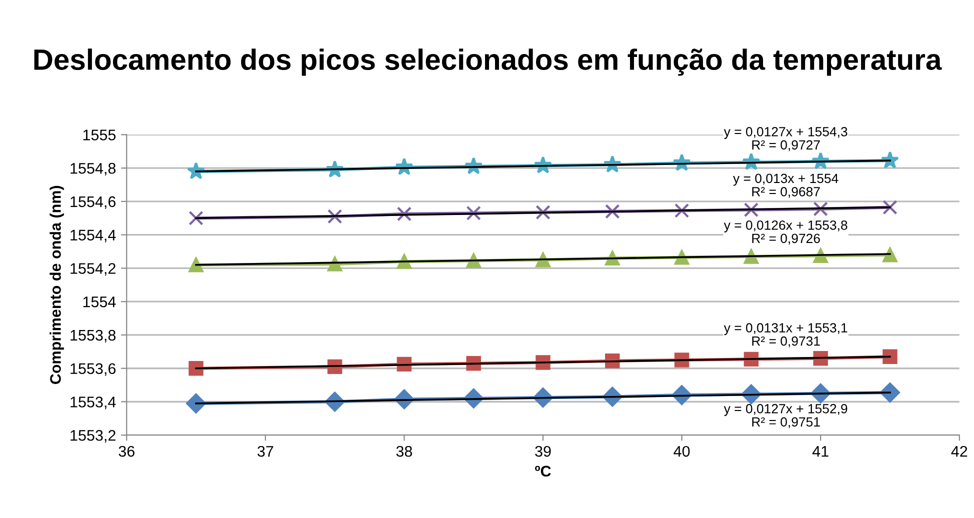 This screenshot has height=518, width=974. Describe the element at coordinates (959, 451) in the screenshot. I see `x-tick-label: 42` at that location.